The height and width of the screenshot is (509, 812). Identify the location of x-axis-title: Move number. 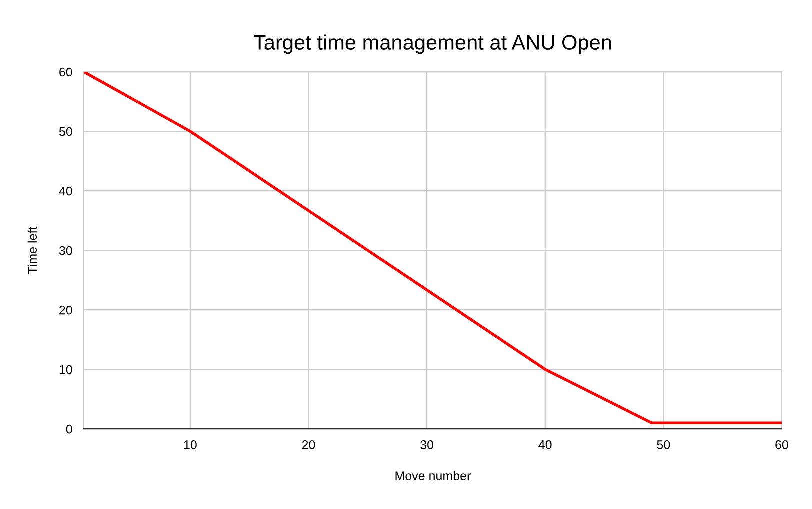
(433, 475).